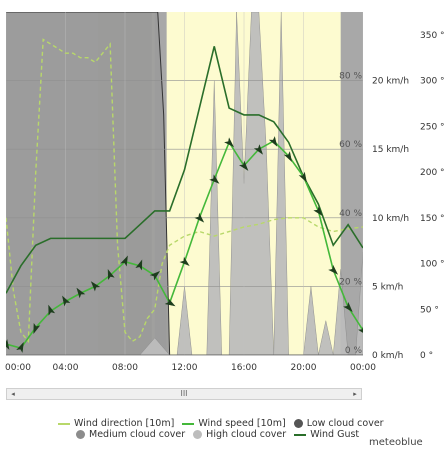 The height and width of the screenshot is (450, 446). I want to click on wind-direction-tick-label: 200 °, so click(432, 173).